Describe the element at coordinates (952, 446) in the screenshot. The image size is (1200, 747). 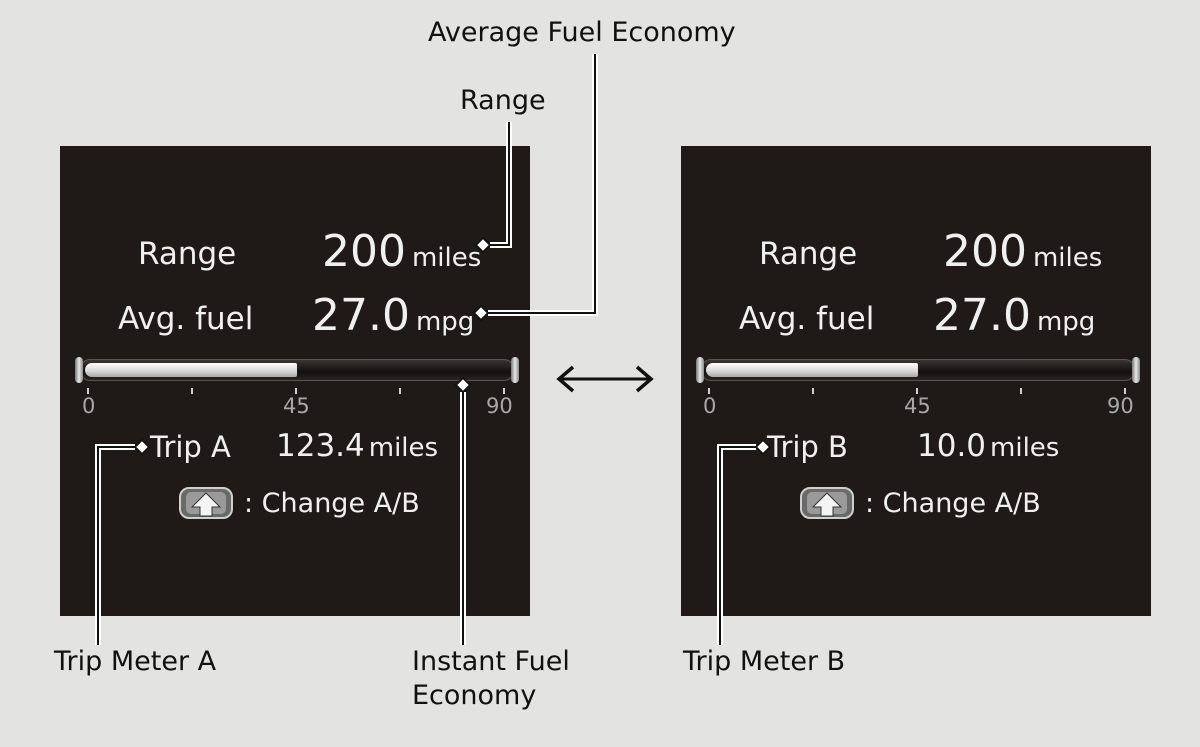
I see `trip-value: 10.0` at that location.